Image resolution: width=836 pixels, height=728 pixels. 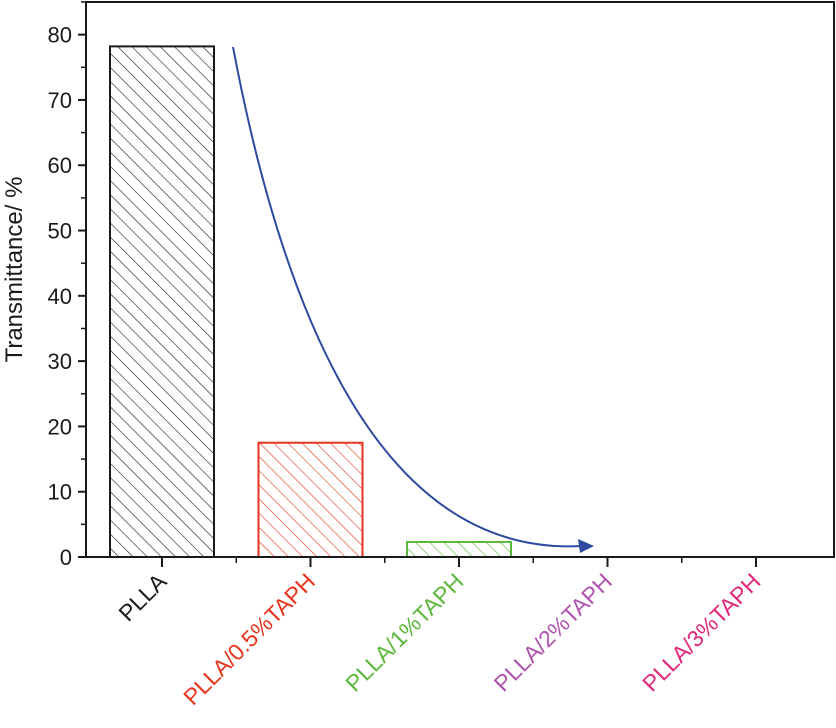 What do you see at coordinates (60, 296) in the screenshot?
I see `y-tick-label-40: 40` at bounding box center [60, 296].